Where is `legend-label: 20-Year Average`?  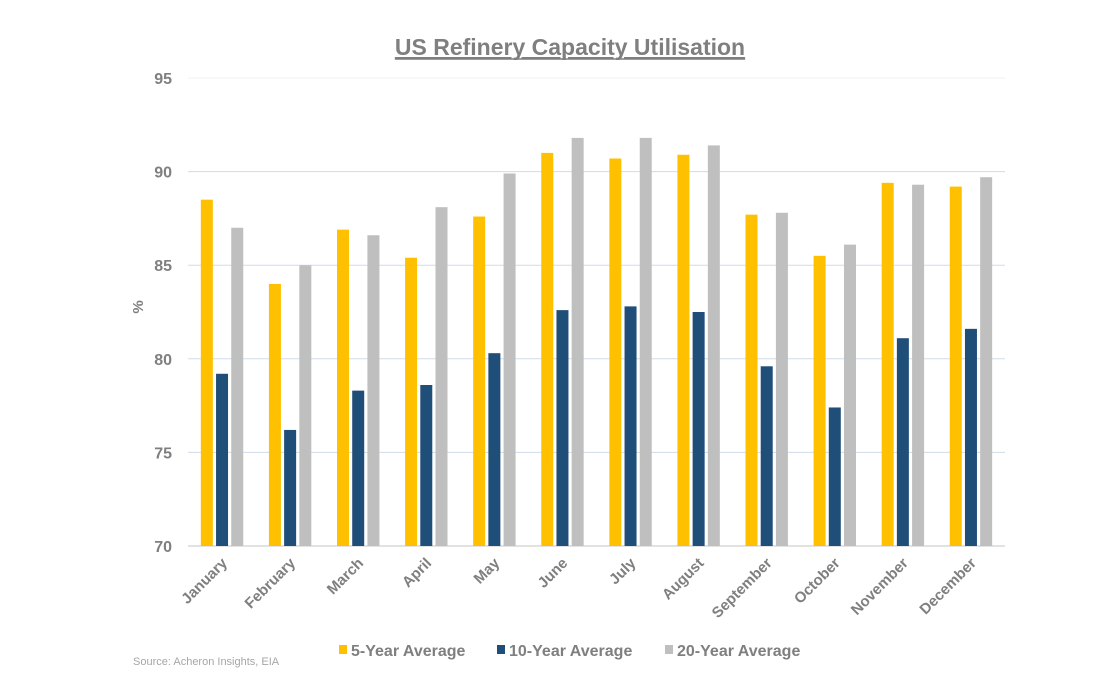 legend-label: 20-Year Average is located at coordinates (738, 651).